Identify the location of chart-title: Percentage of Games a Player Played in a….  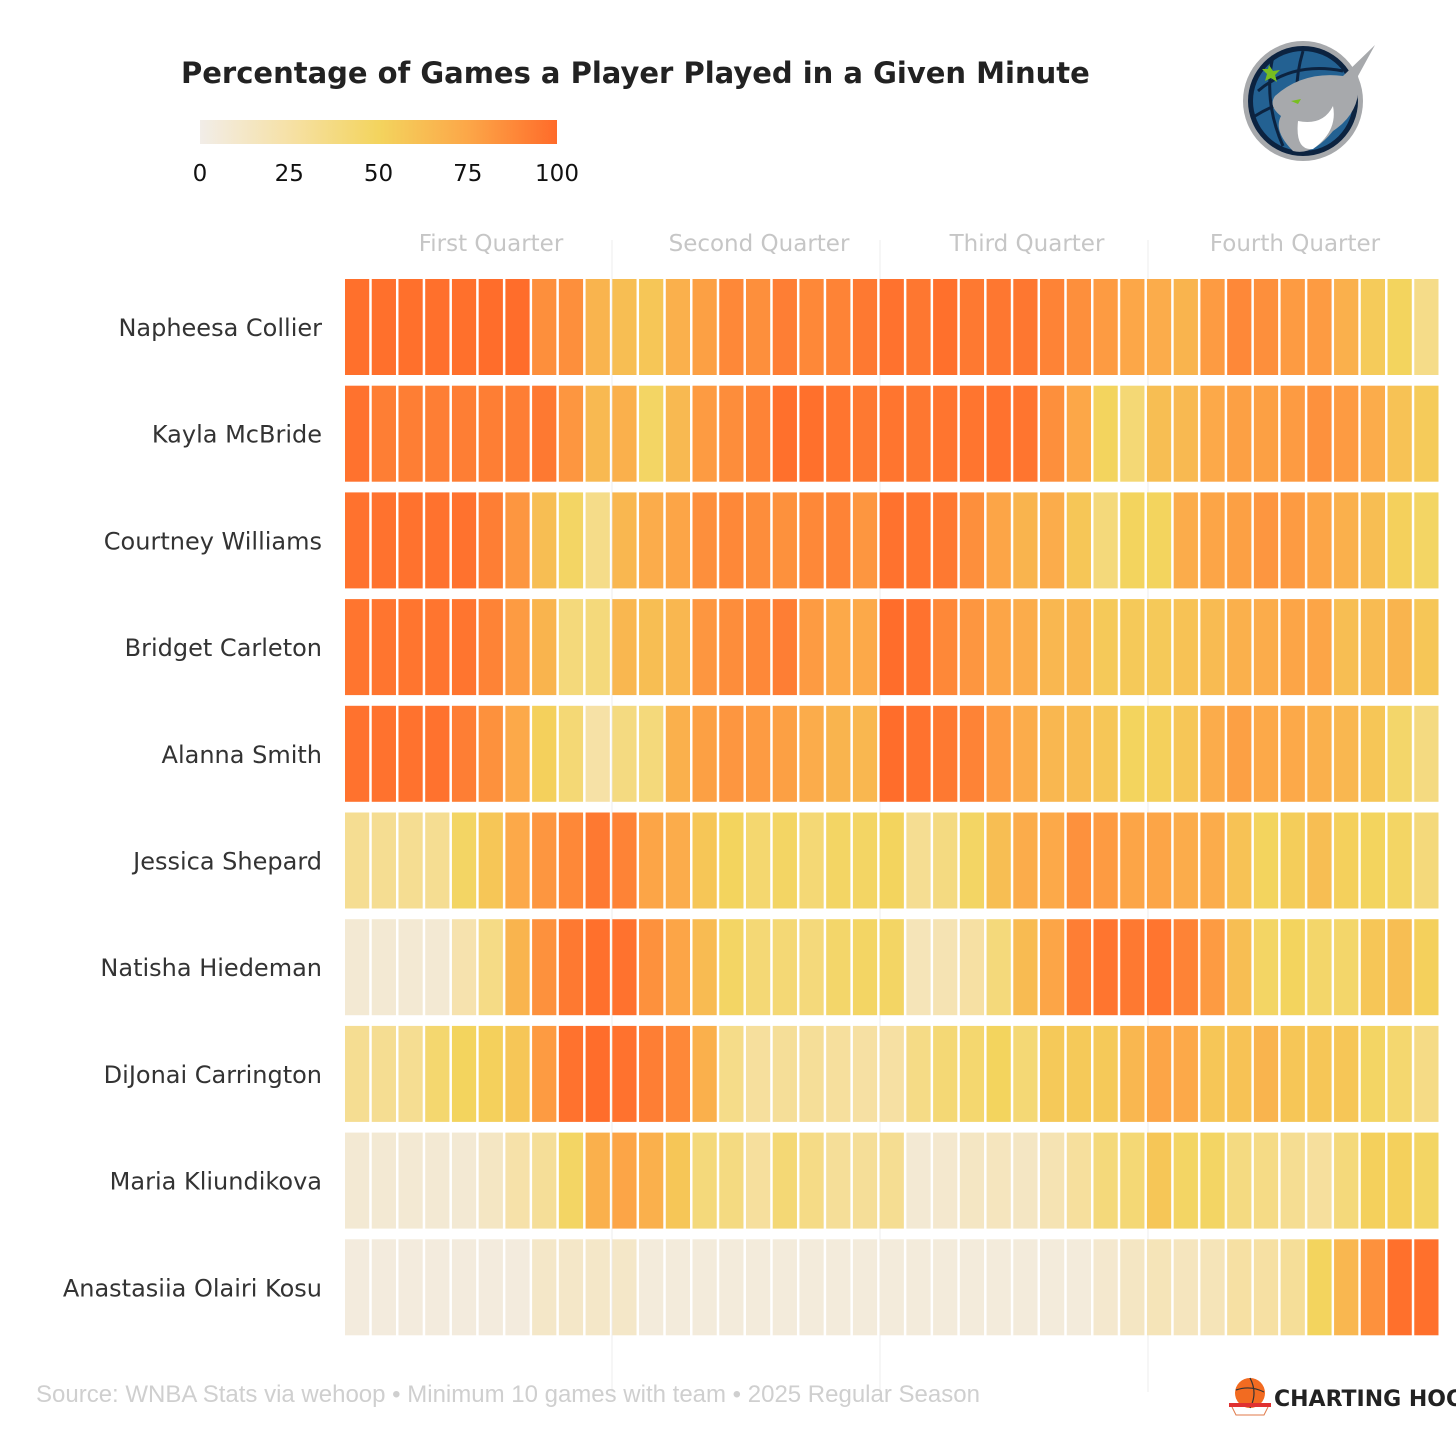
(635, 73).